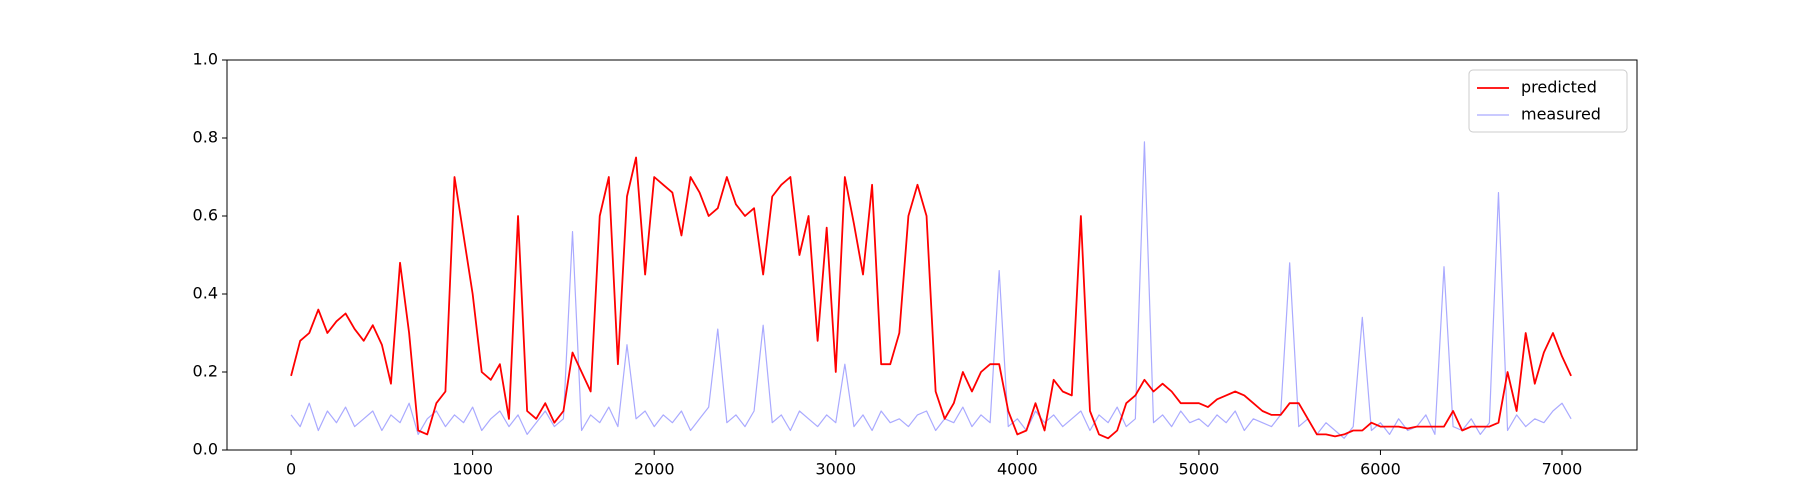  What do you see at coordinates (205, 137) in the screenshot?
I see `y-tick-label: 0.8` at bounding box center [205, 137].